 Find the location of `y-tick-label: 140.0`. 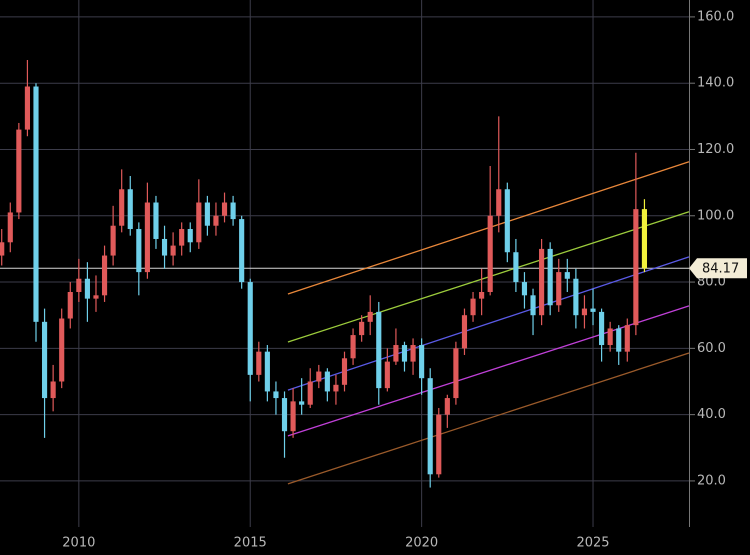

y-tick-label: 140.0 is located at coordinates (715, 83).